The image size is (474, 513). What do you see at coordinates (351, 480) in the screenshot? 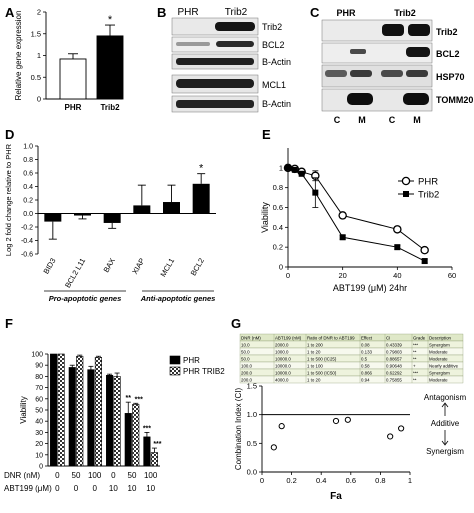
I see `x-tick-label: 0.6` at bounding box center [351, 480].